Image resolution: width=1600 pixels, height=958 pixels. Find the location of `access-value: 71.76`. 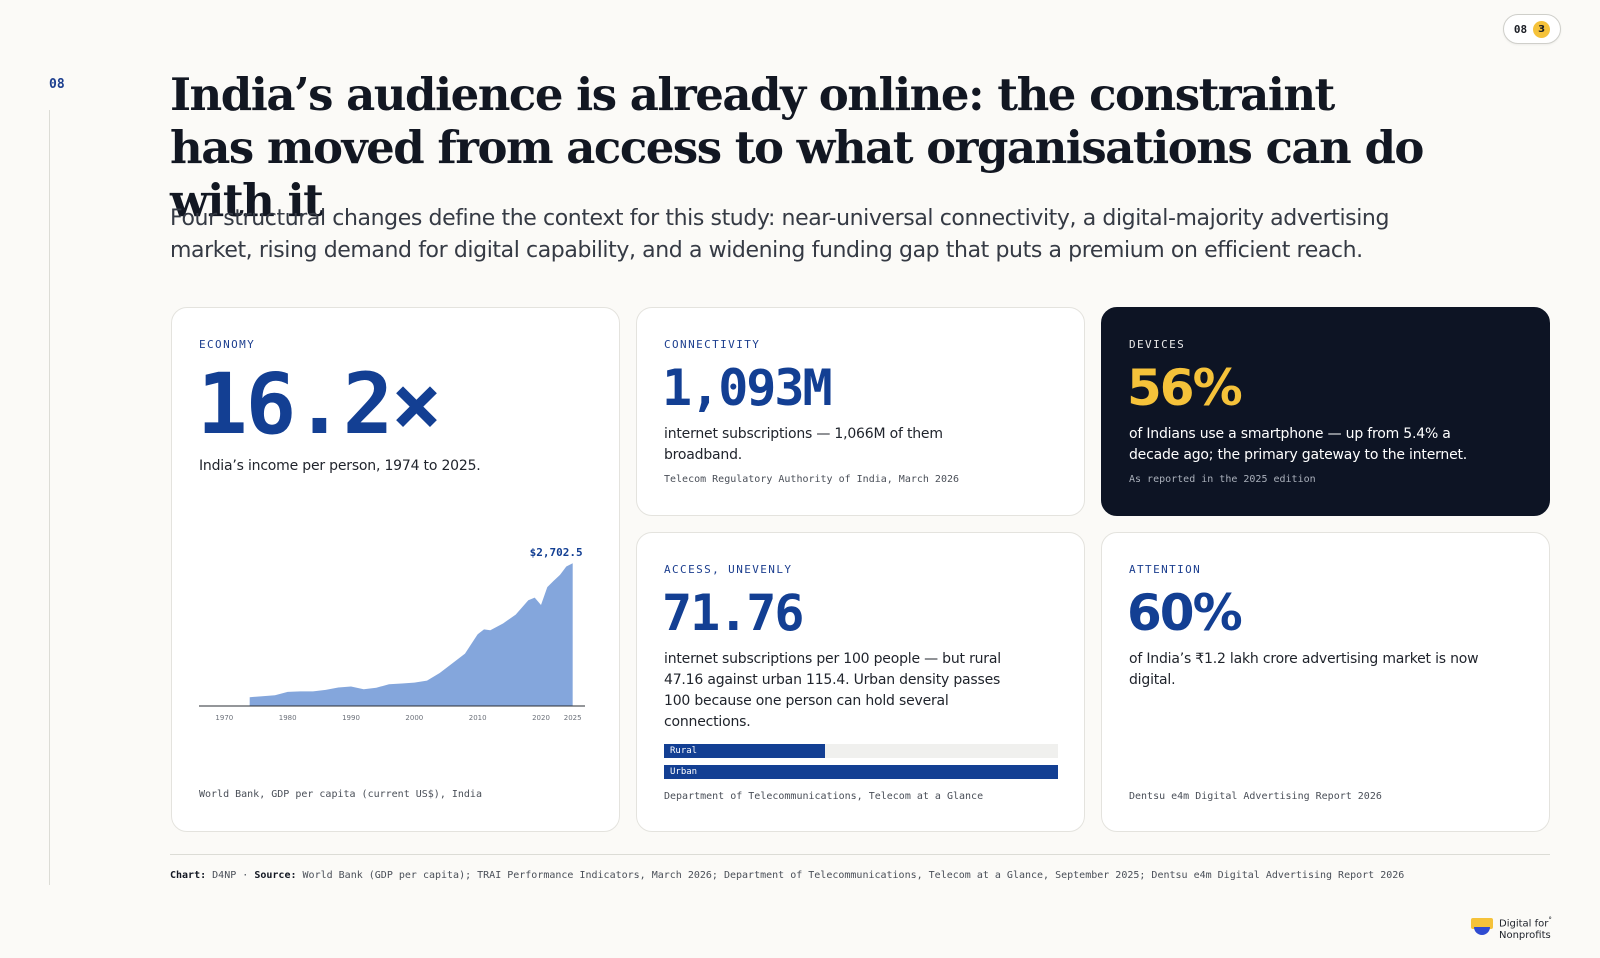

access-value: 71.76 is located at coordinates (733, 613).